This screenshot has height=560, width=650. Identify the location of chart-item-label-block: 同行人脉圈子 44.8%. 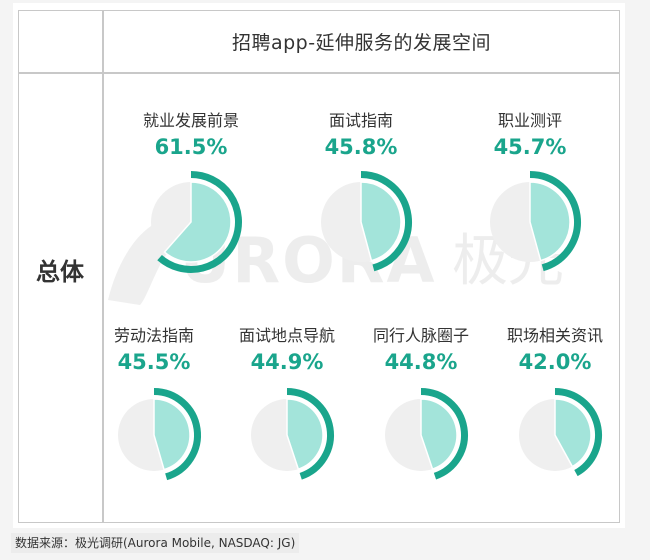
(421, 348).